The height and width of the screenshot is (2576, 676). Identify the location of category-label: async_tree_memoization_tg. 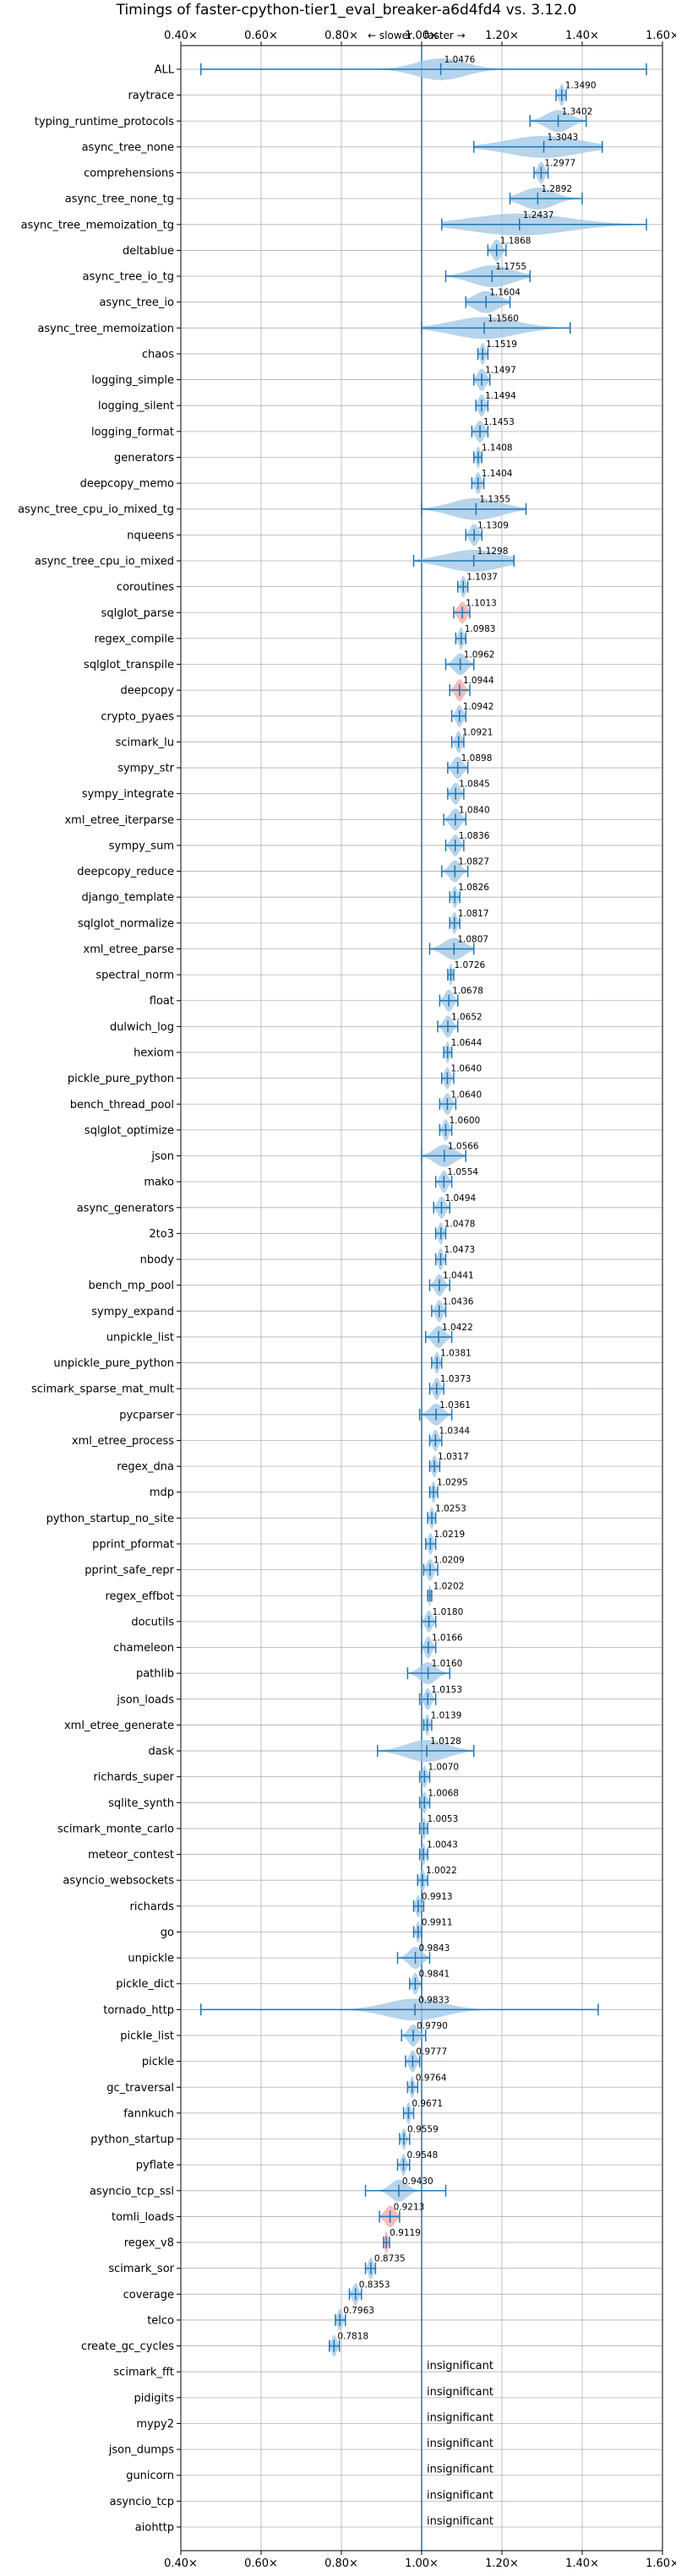
(97, 225).